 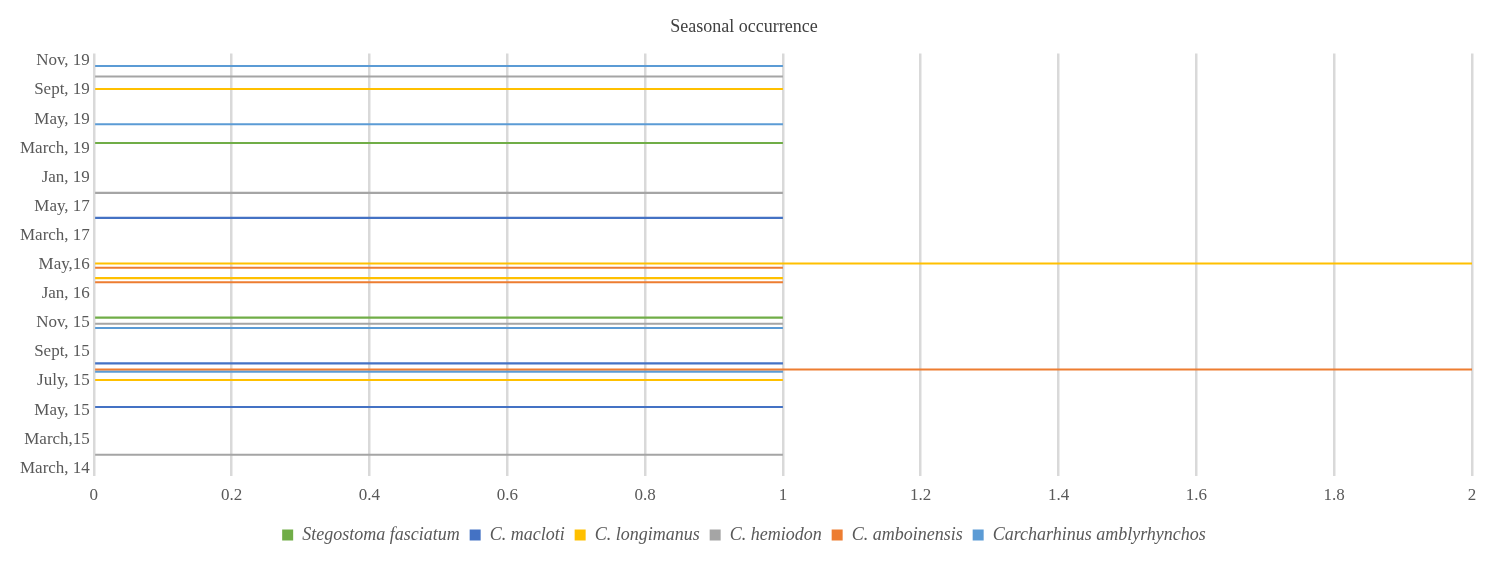 What do you see at coordinates (369, 495) in the screenshot?
I see `x-tick-label: 0.4` at bounding box center [369, 495].